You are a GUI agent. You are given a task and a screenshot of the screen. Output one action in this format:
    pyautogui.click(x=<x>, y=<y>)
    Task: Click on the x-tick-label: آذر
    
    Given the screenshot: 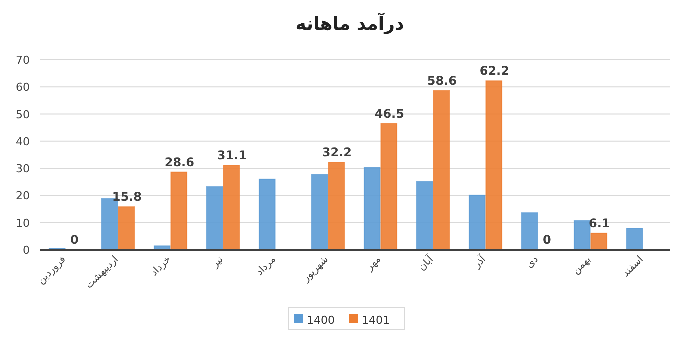 What is the action you would take?
    pyautogui.click(x=480, y=262)
    